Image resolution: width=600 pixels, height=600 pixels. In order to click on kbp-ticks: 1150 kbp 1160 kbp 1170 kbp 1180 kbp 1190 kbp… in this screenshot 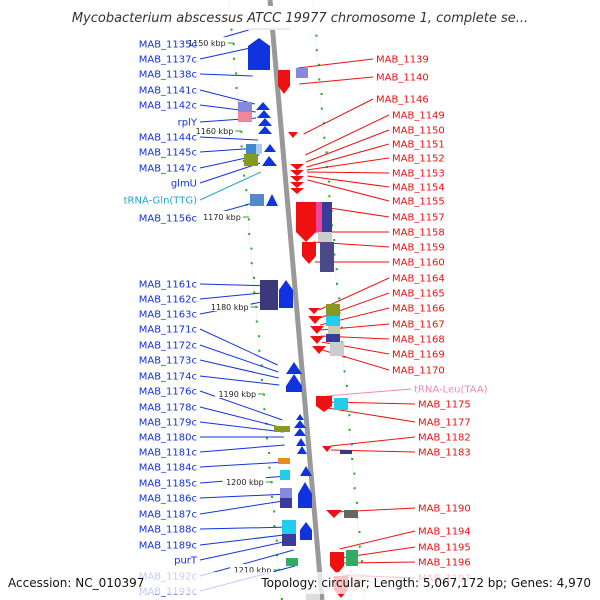, I will do `click(232, 306)`.